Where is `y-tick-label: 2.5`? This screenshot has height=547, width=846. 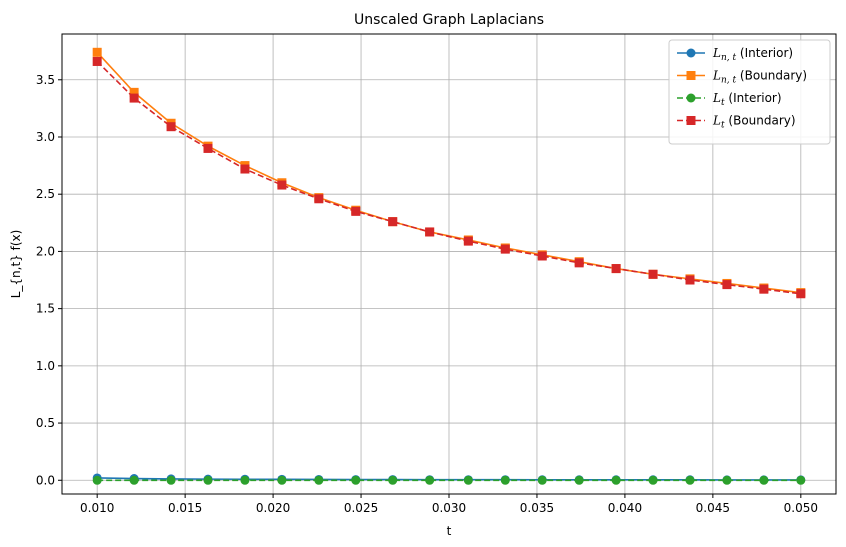
y-tick-label: 2.5 is located at coordinates (45, 194).